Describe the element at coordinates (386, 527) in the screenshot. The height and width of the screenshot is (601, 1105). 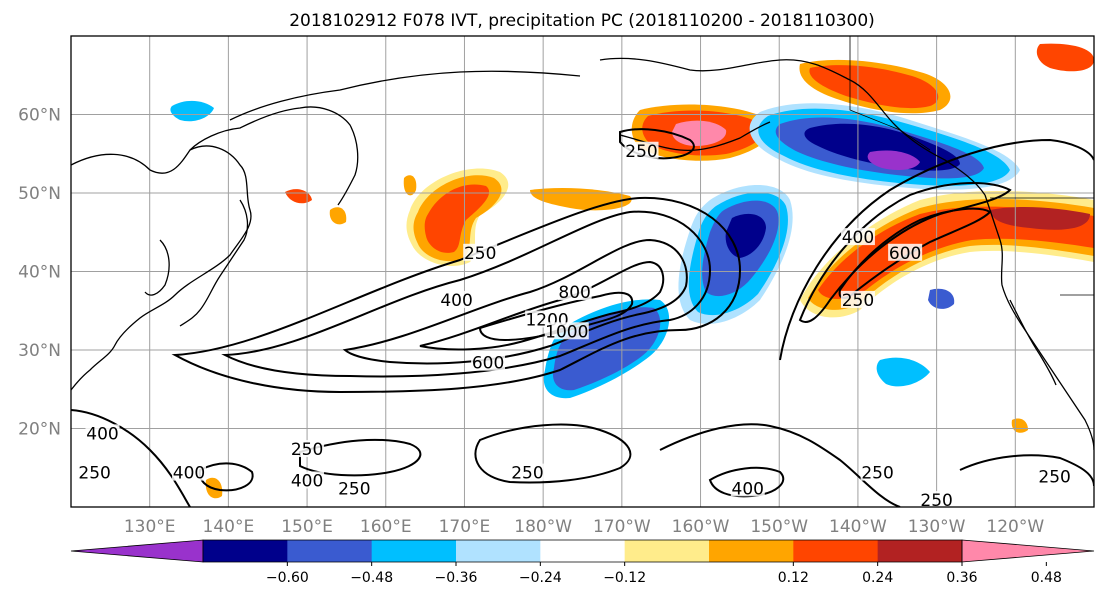
I see `longitude-label: 160°E` at that location.